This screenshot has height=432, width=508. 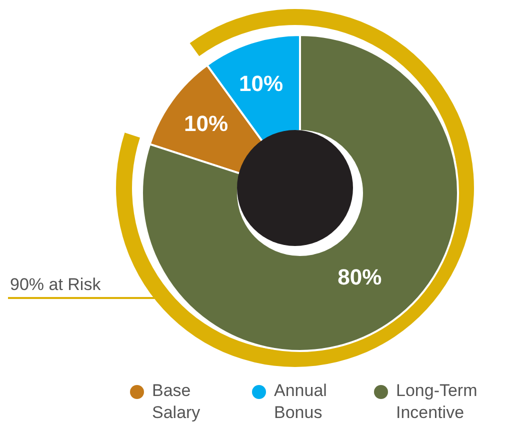 What do you see at coordinates (177, 402) in the screenshot?
I see `legend-label: Base Salary` at bounding box center [177, 402].